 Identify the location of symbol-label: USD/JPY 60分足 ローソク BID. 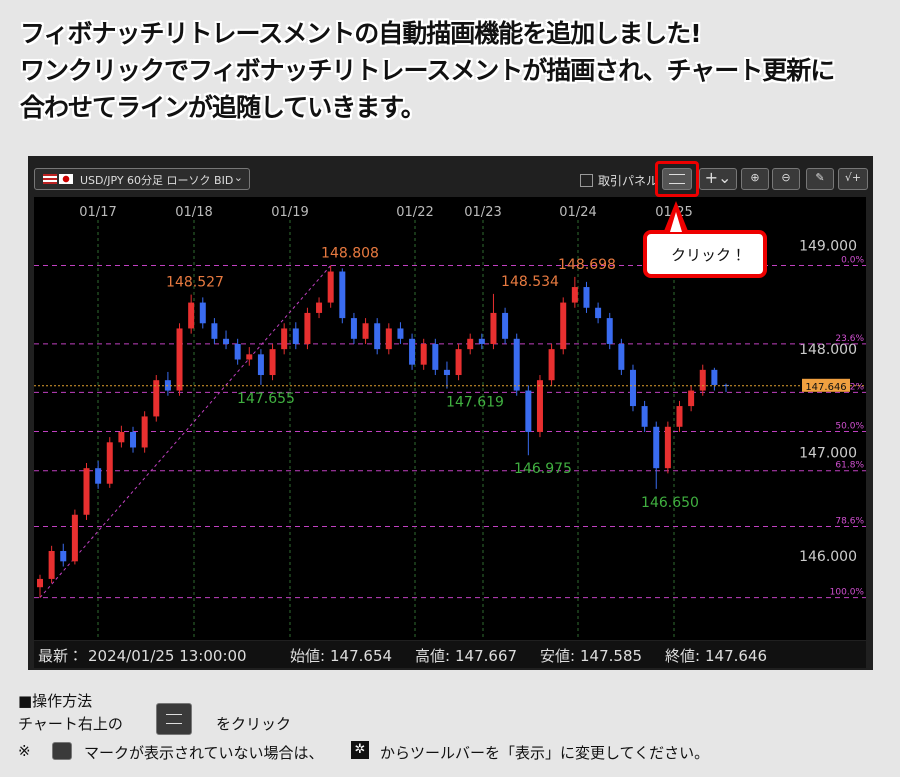
(157, 180).